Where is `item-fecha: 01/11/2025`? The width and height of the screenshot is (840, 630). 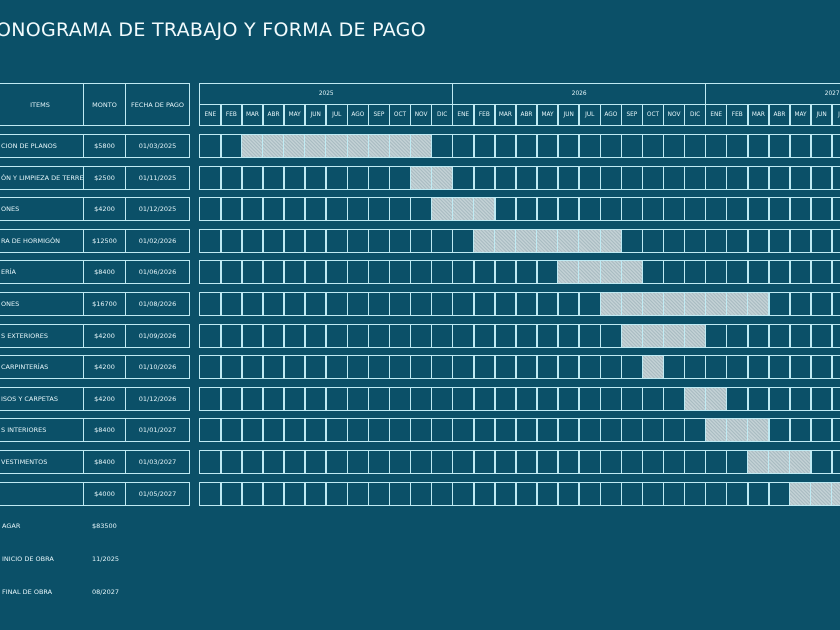 item-fecha: 01/11/2025 is located at coordinates (157, 177).